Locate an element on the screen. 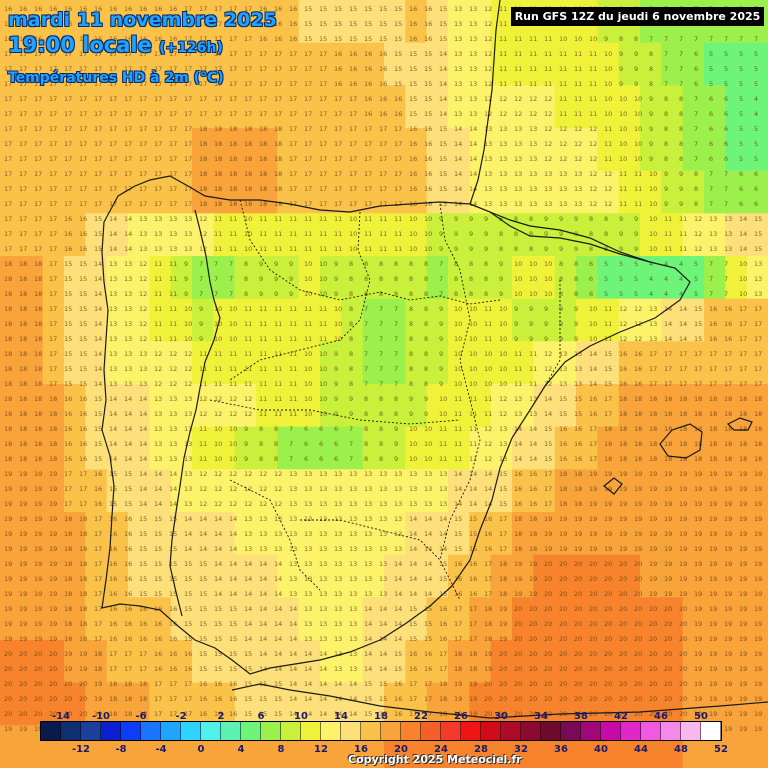 This screenshot has width=768, height=768. mallorca-outline is located at coordinates (681, 441).